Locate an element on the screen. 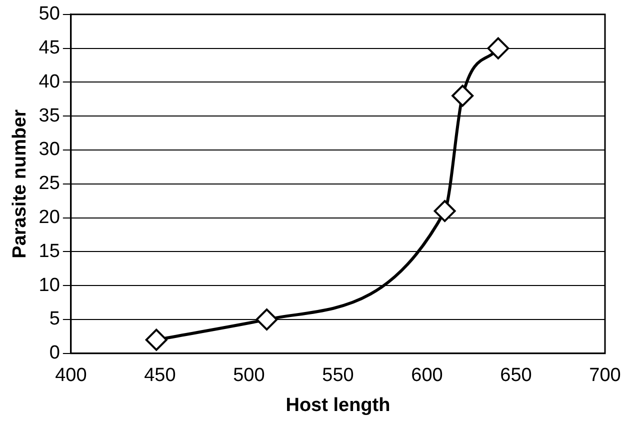 Image resolution: width=630 pixels, height=421 pixels. y-tick-label: 35 is located at coordinates (49, 115).